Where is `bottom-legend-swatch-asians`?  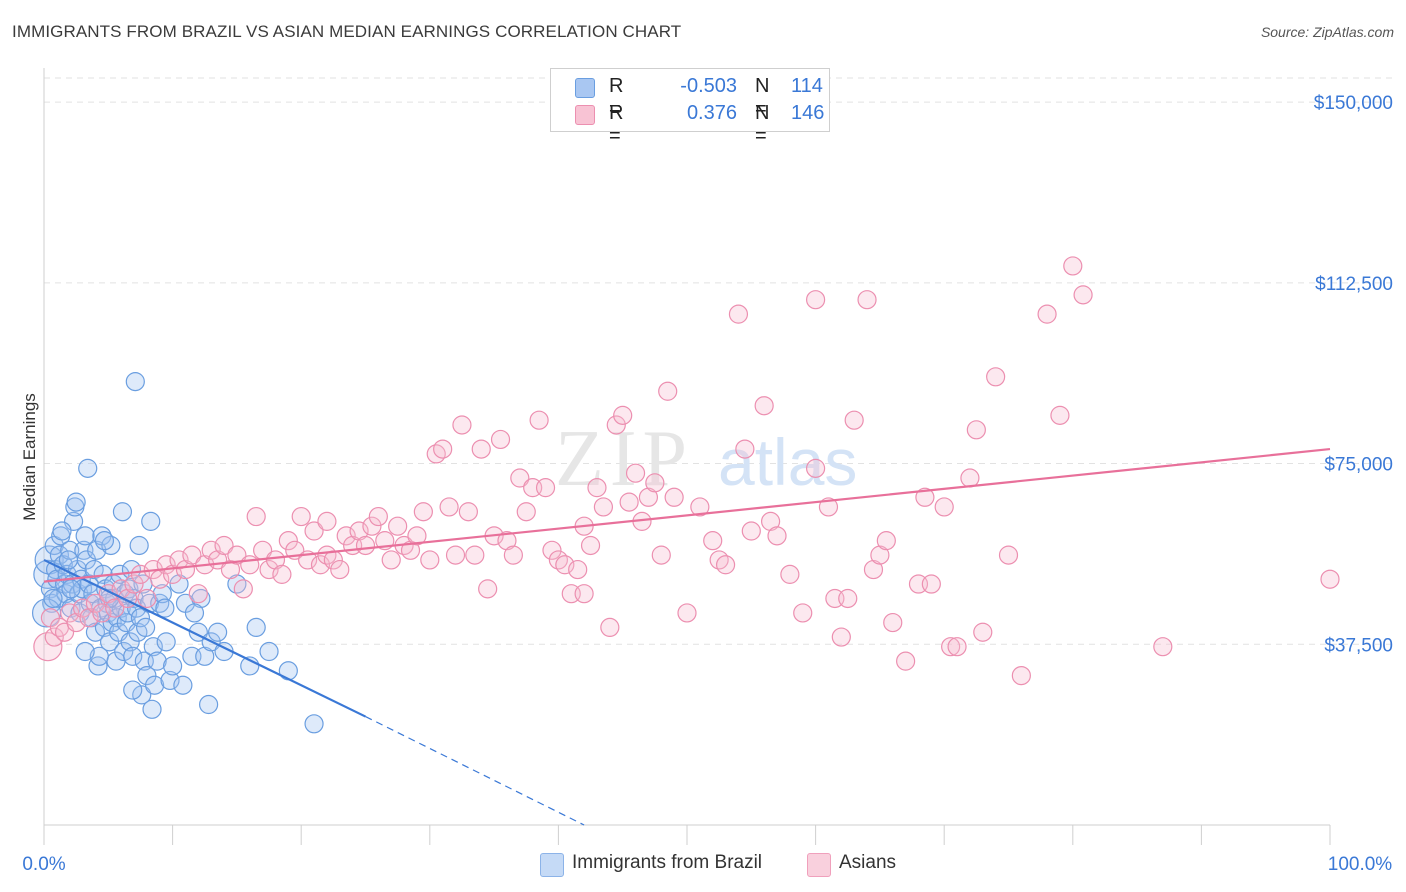
bottom-legend-swatch-asians is located at coordinates (819, 865).